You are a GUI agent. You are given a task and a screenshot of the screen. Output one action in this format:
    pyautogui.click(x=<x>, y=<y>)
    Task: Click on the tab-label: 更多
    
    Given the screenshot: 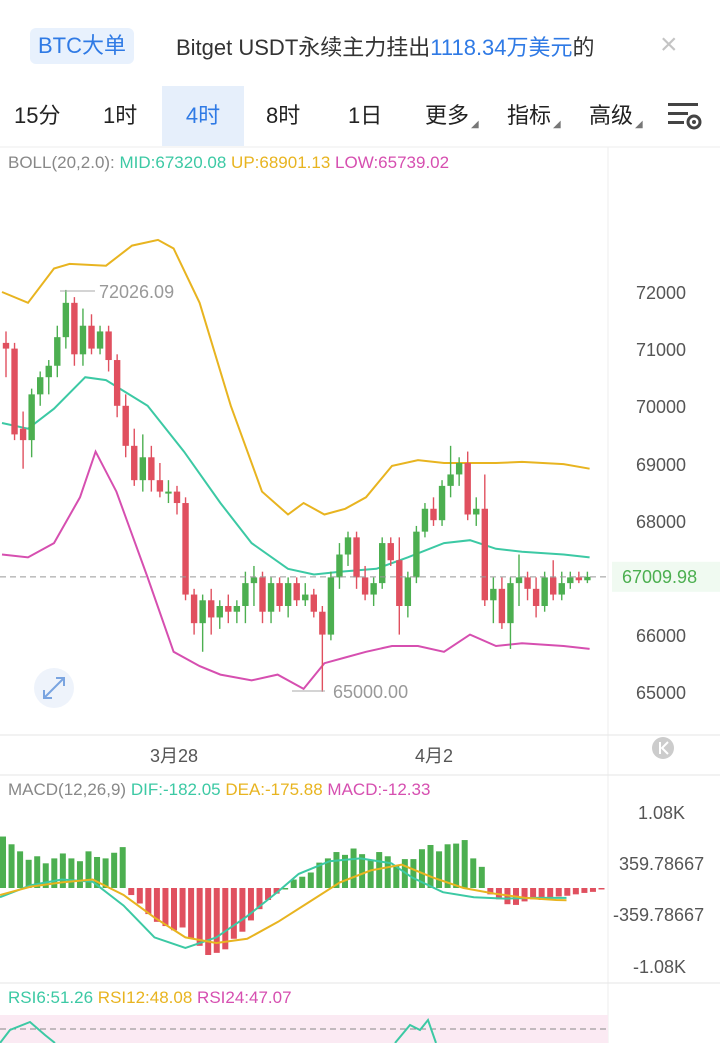 What is the action you would take?
    pyautogui.click(x=447, y=115)
    